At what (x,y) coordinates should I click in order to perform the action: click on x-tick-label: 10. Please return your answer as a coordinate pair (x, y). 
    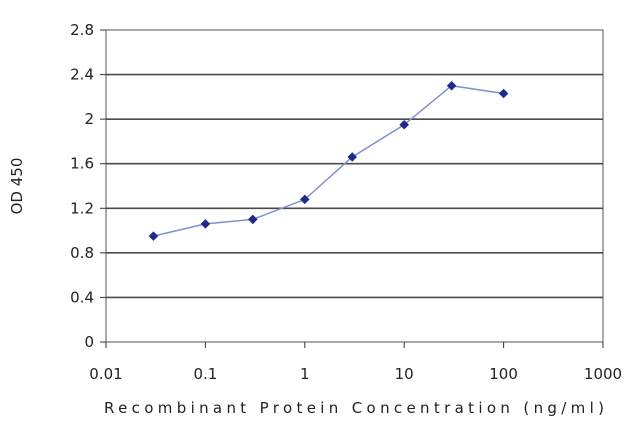
    Looking at the image, I should click on (404, 374).